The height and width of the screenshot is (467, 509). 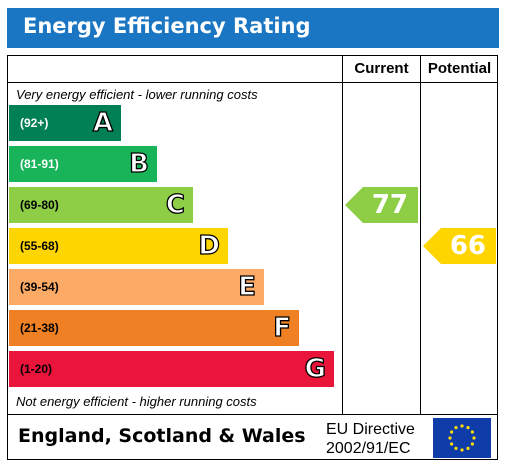 I want to click on rating-band-f: (21-38) F, so click(x=154, y=328).